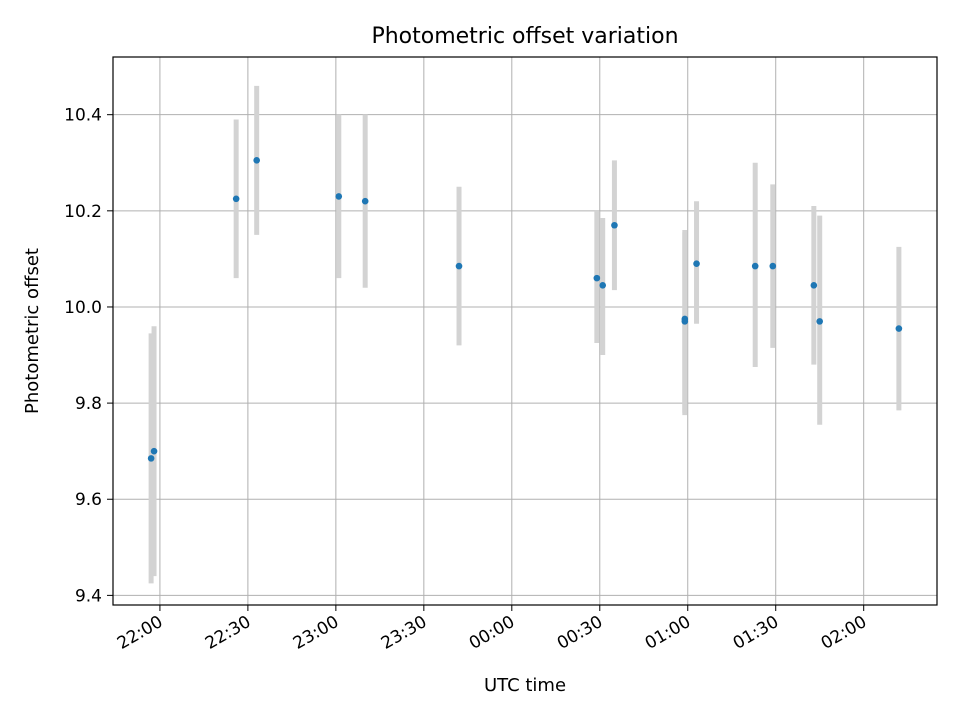 The height and width of the screenshot is (720, 960). I want to click on y-tick-label: 10.0, so click(83, 308).